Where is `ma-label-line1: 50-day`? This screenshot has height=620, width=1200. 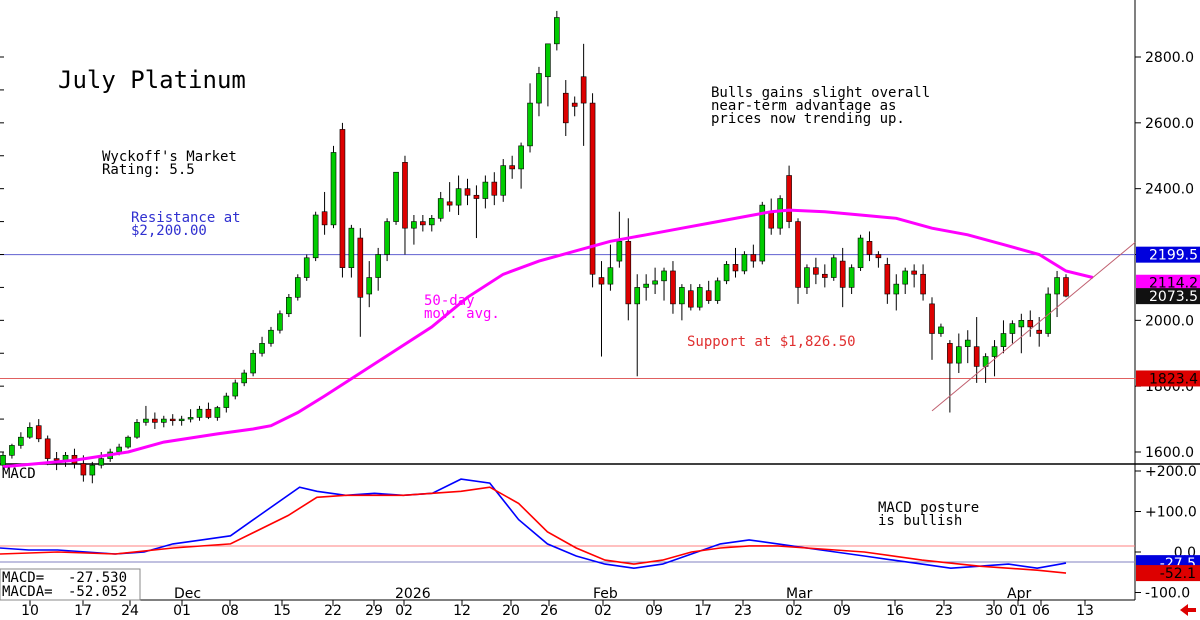
ma-label-line1: 50-day is located at coordinates (449, 301).